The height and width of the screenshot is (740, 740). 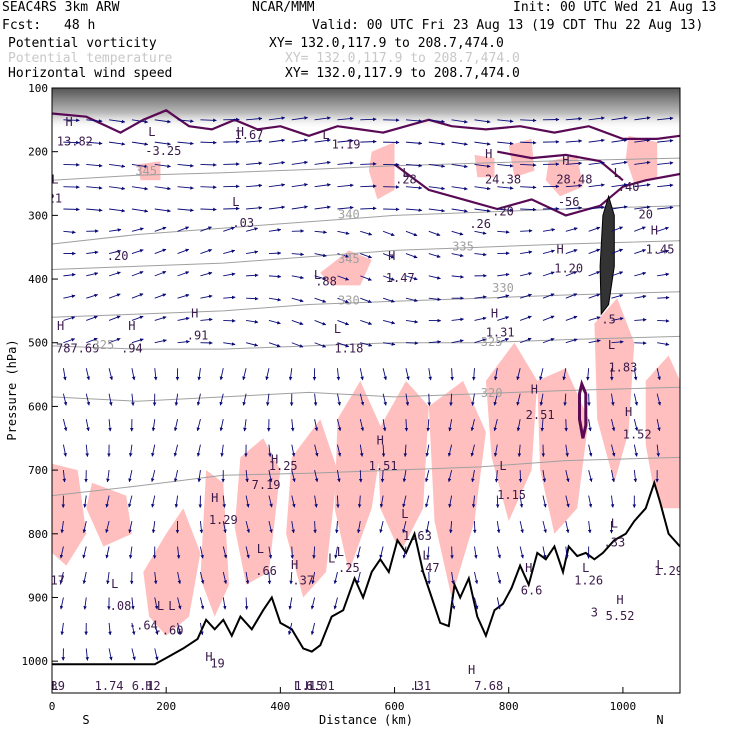 What do you see at coordinates (283, 7) in the screenshot?
I see `organization: NCAR/MMM` at bounding box center [283, 7].